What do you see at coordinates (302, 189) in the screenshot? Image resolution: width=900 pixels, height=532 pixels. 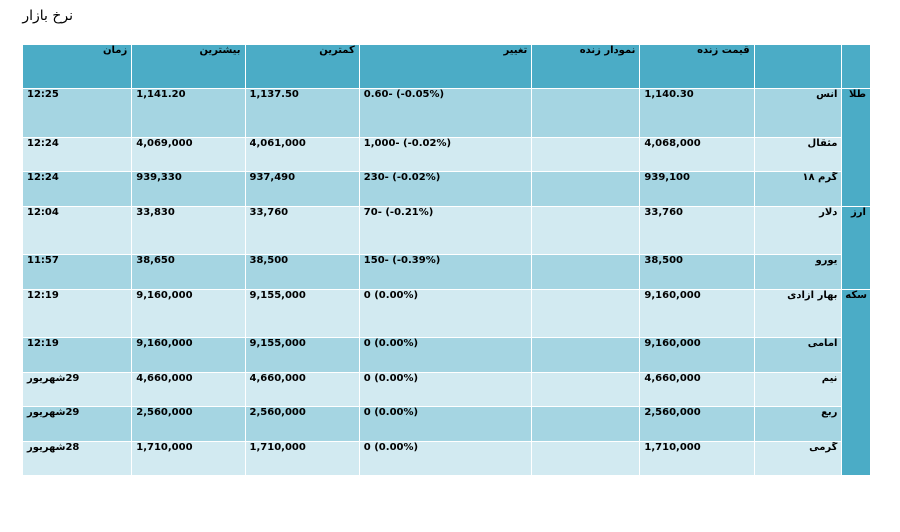 I see `item-low: 937,490` at bounding box center [302, 189].